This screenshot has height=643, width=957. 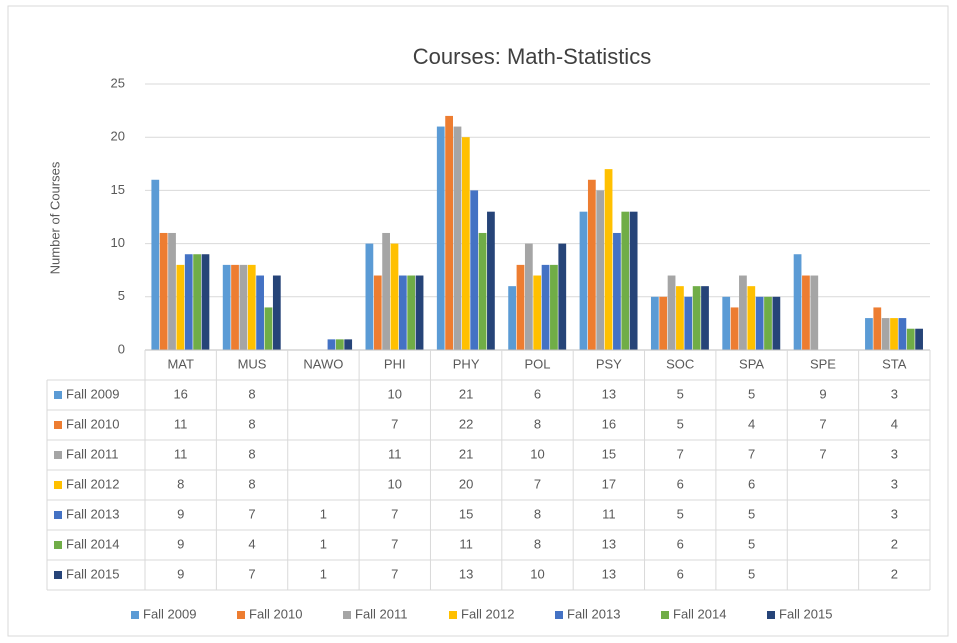 What do you see at coordinates (532, 56) in the screenshot?
I see `chart-title: Courses: Math-Statistics` at bounding box center [532, 56].